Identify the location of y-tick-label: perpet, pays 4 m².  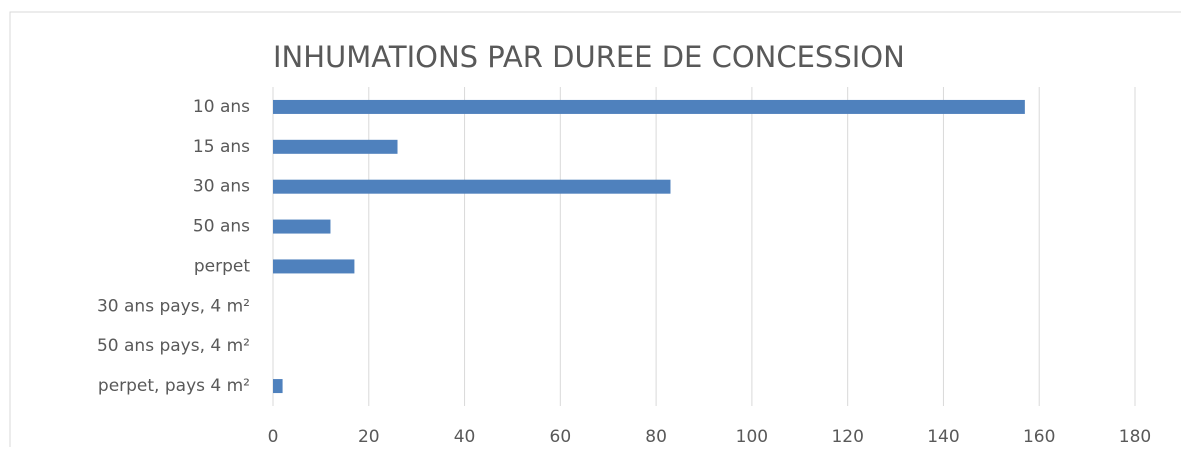
(174, 386).